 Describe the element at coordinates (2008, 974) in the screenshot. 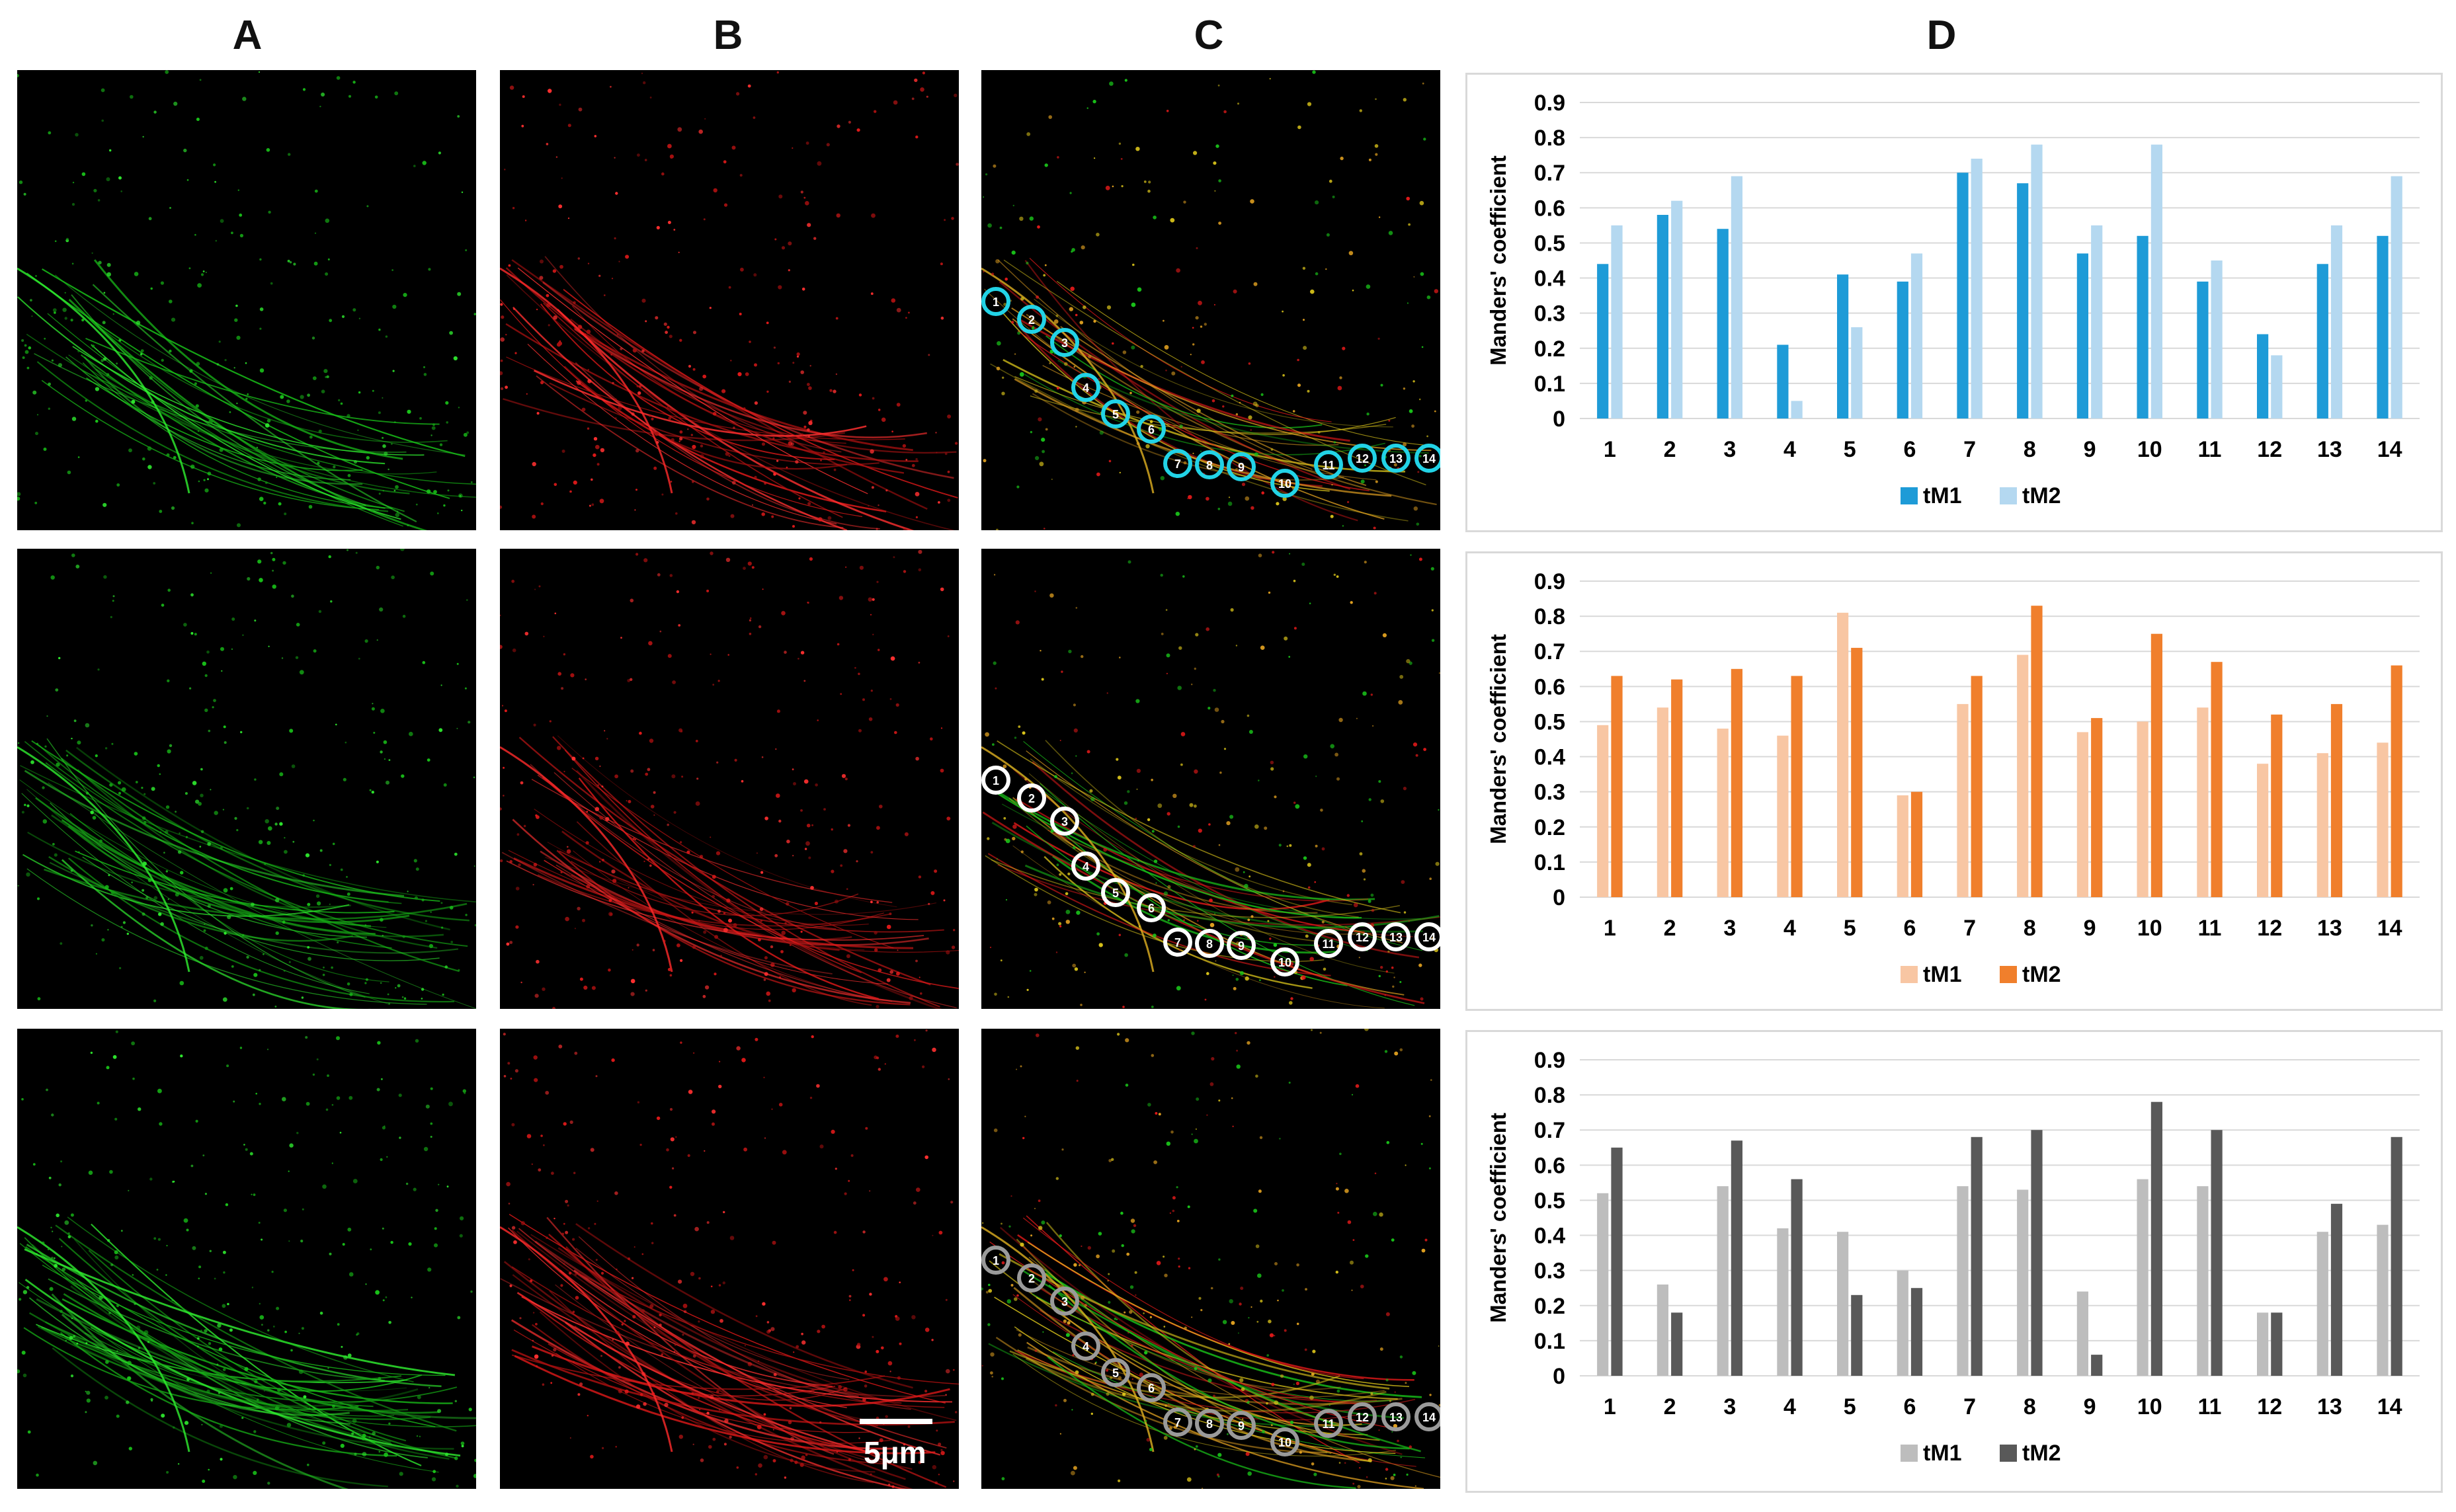

I see `legend-swatch-tM2` at that location.